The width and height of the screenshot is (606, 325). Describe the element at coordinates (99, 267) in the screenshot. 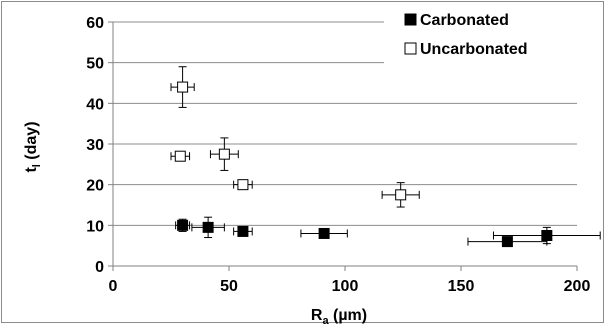

I see `y-tick-label-0: 0` at that location.